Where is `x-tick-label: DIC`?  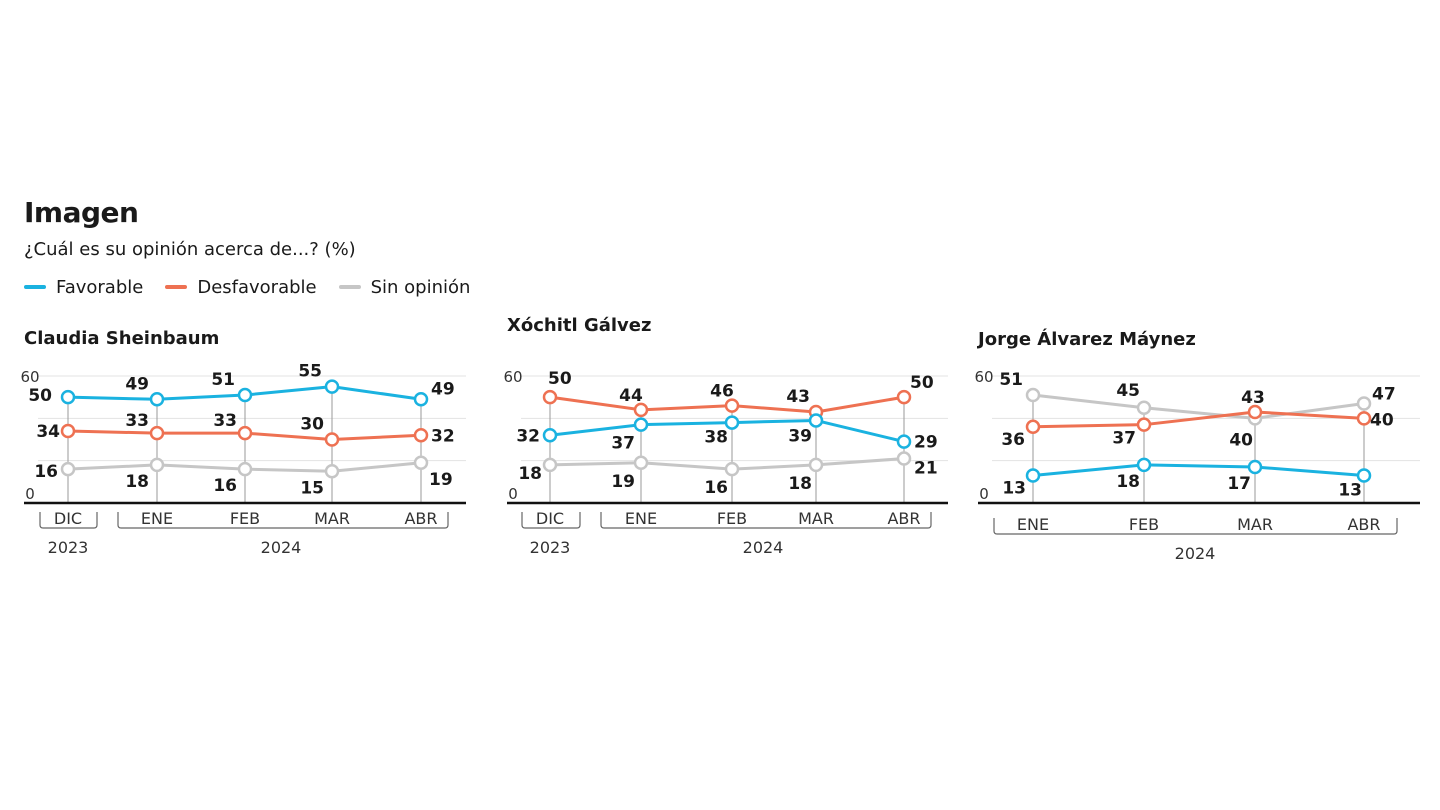
x-tick-label: DIC is located at coordinates (68, 518).